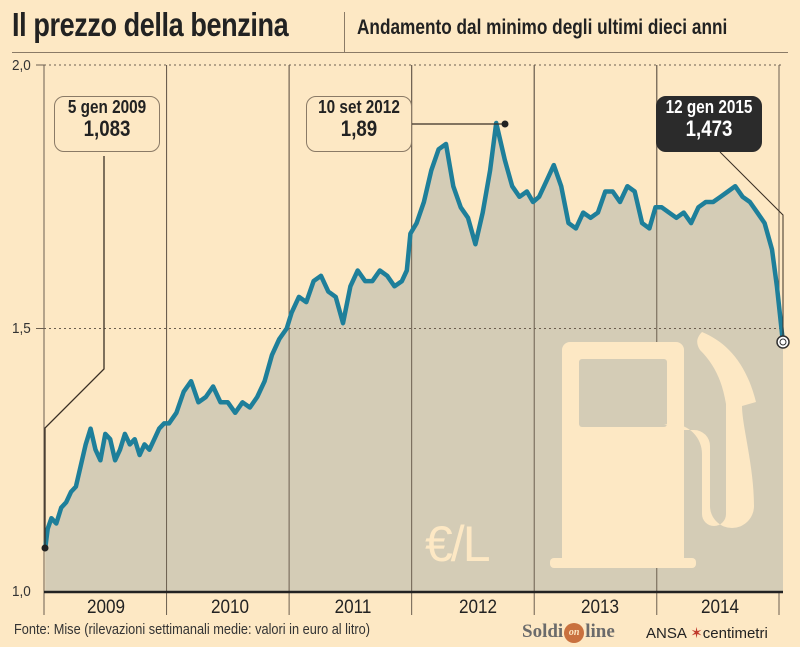 The height and width of the screenshot is (647, 800). Describe the element at coordinates (600, 607) in the screenshot. I see `x-label-2013: 2013` at that location.